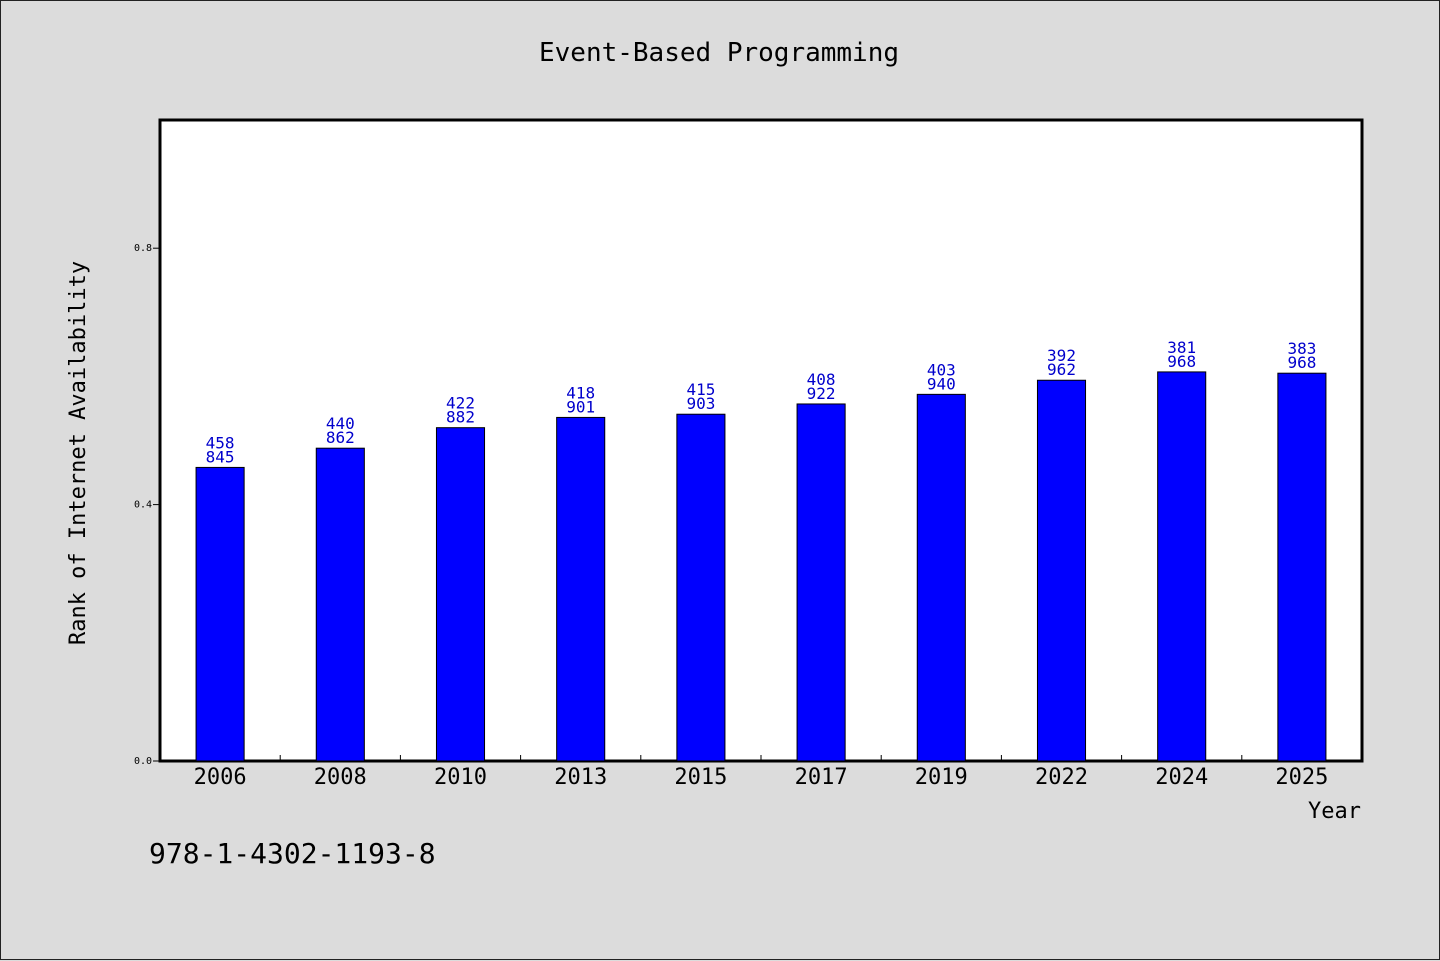 This screenshot has width=1440, height=961. I want to click on chart-title: Event-Based Programming, so click(719, 53).